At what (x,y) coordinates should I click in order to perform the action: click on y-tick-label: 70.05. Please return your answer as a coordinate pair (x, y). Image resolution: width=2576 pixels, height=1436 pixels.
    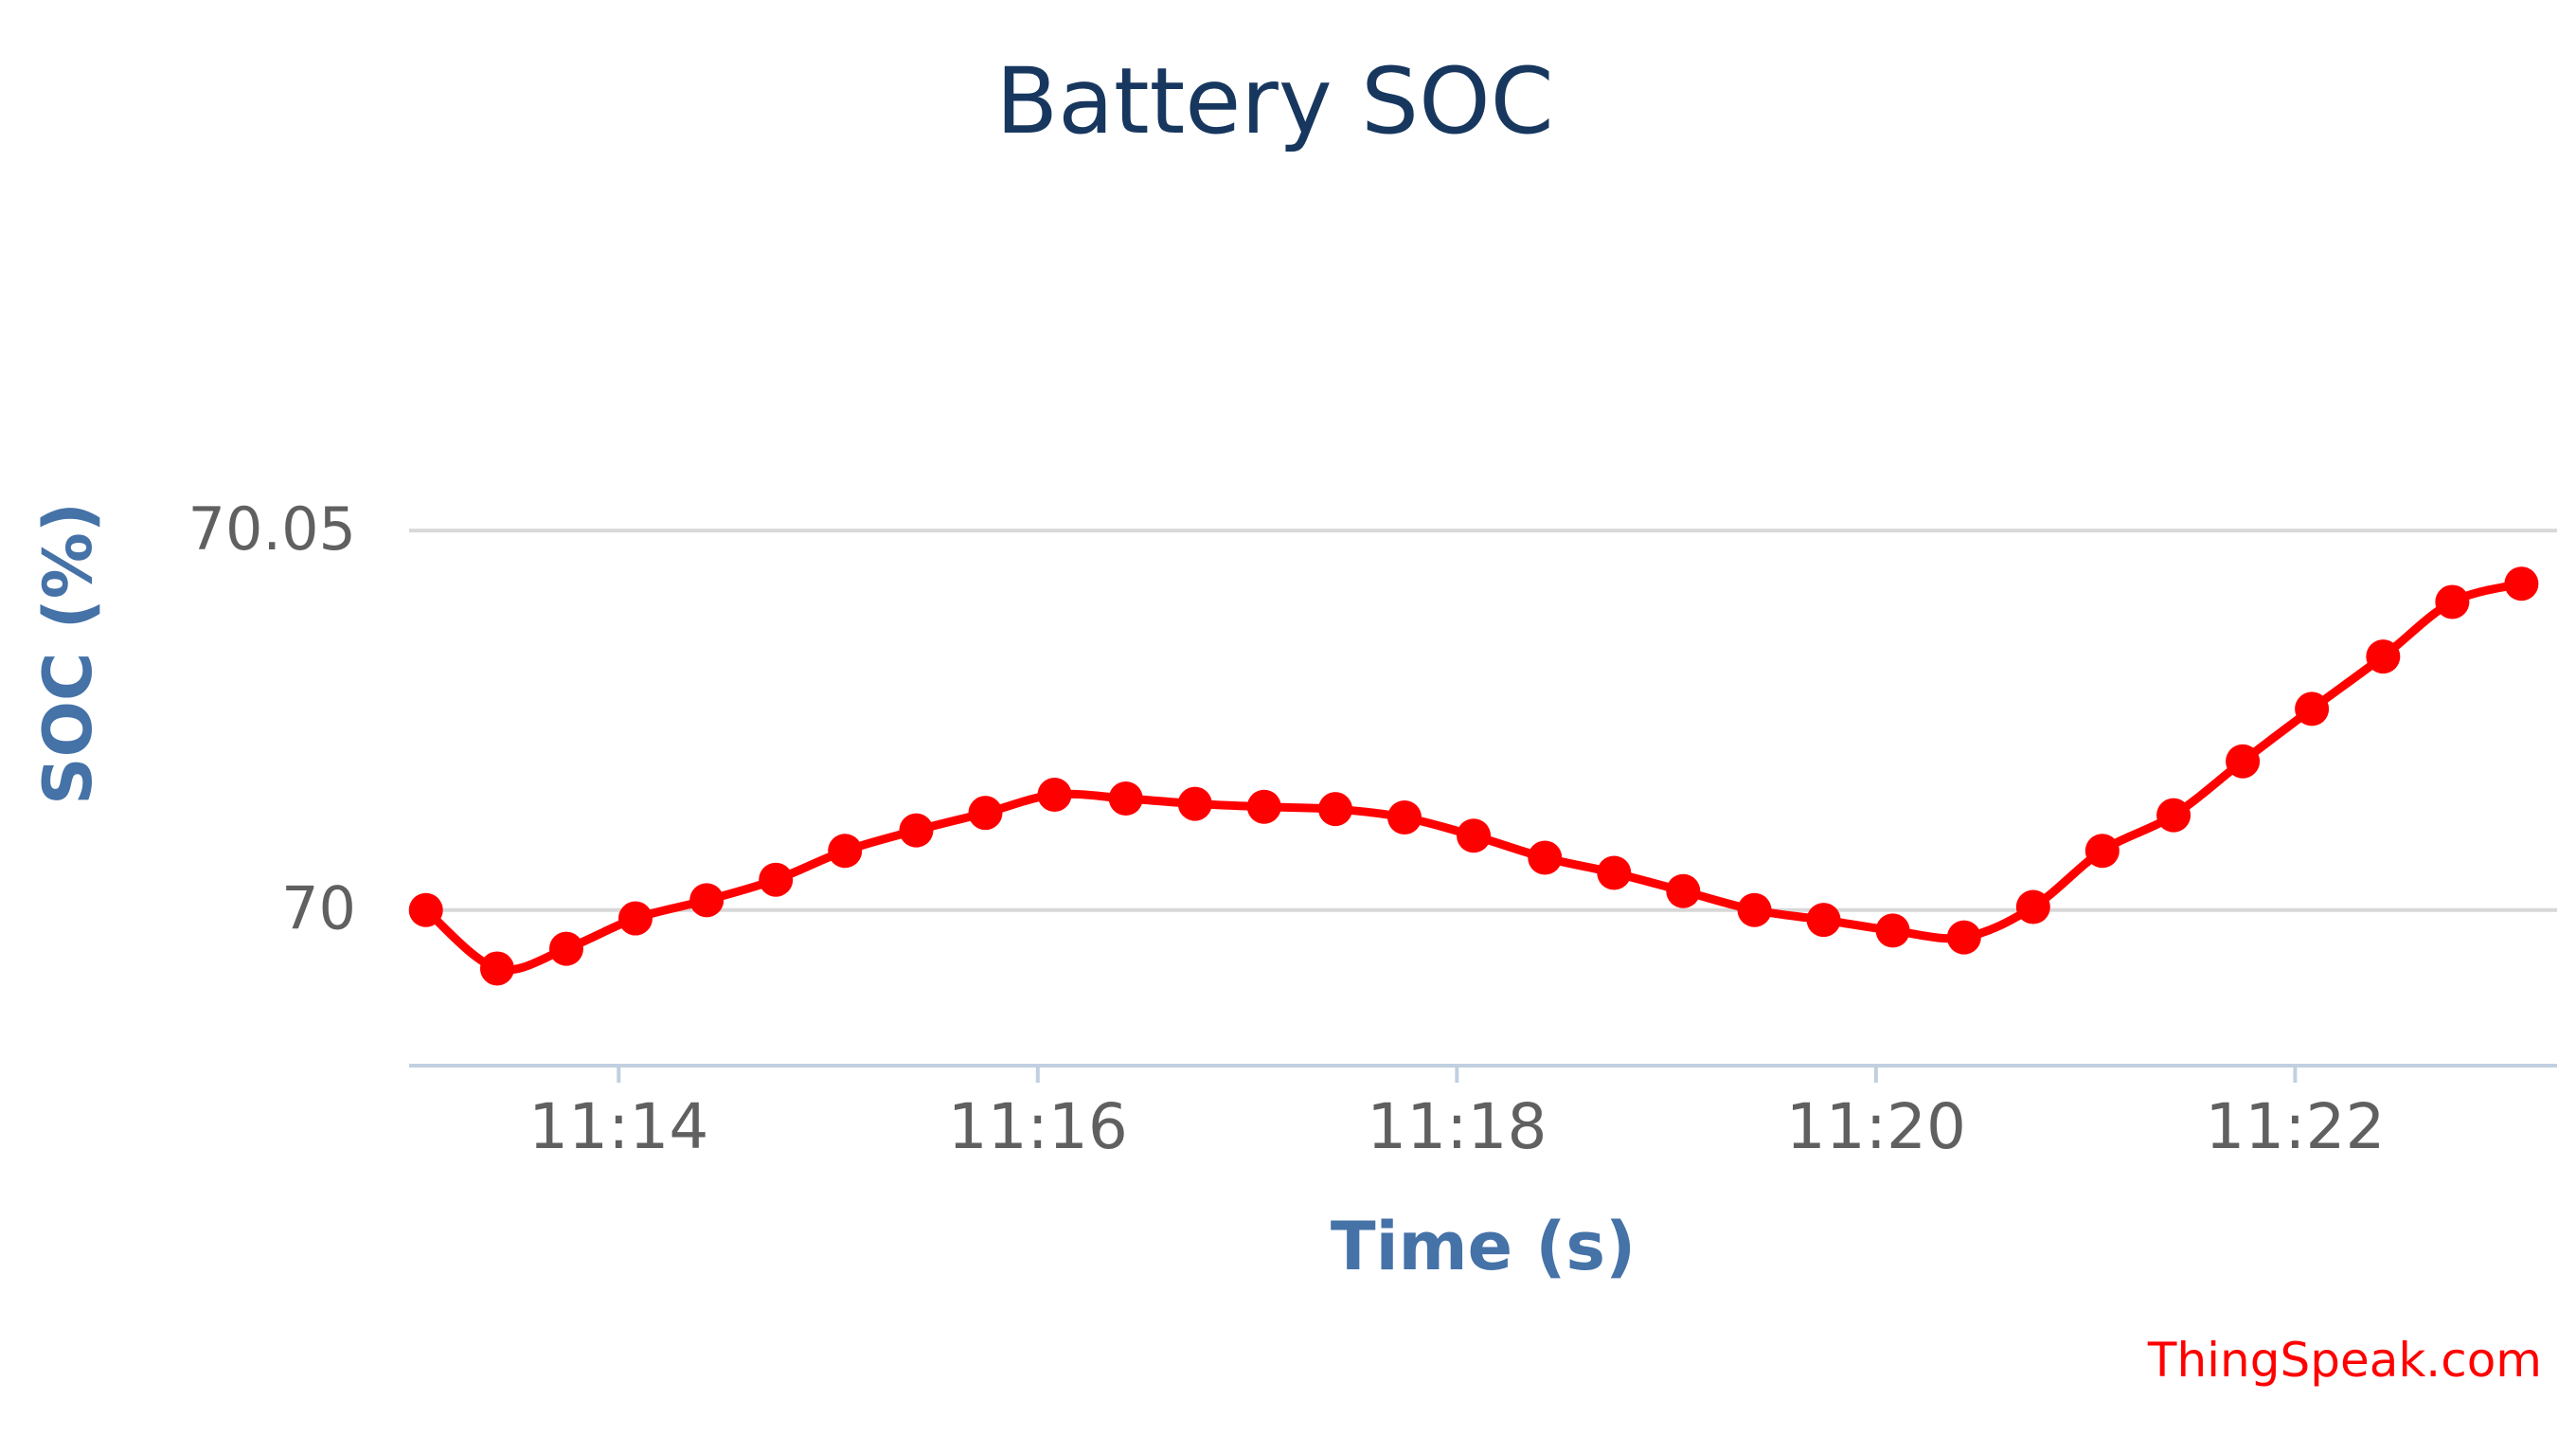
    Looking at the image, I should click on (272, 529).